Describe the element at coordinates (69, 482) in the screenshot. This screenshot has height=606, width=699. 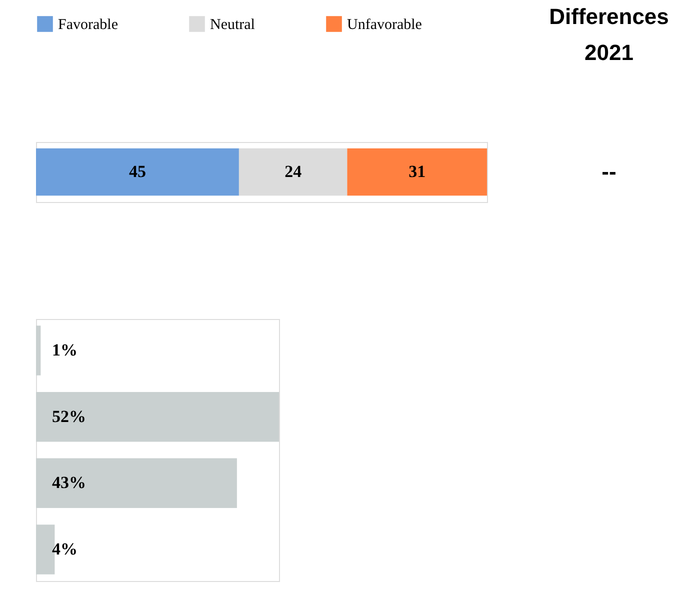
I see `data-label: 43%` at that location.